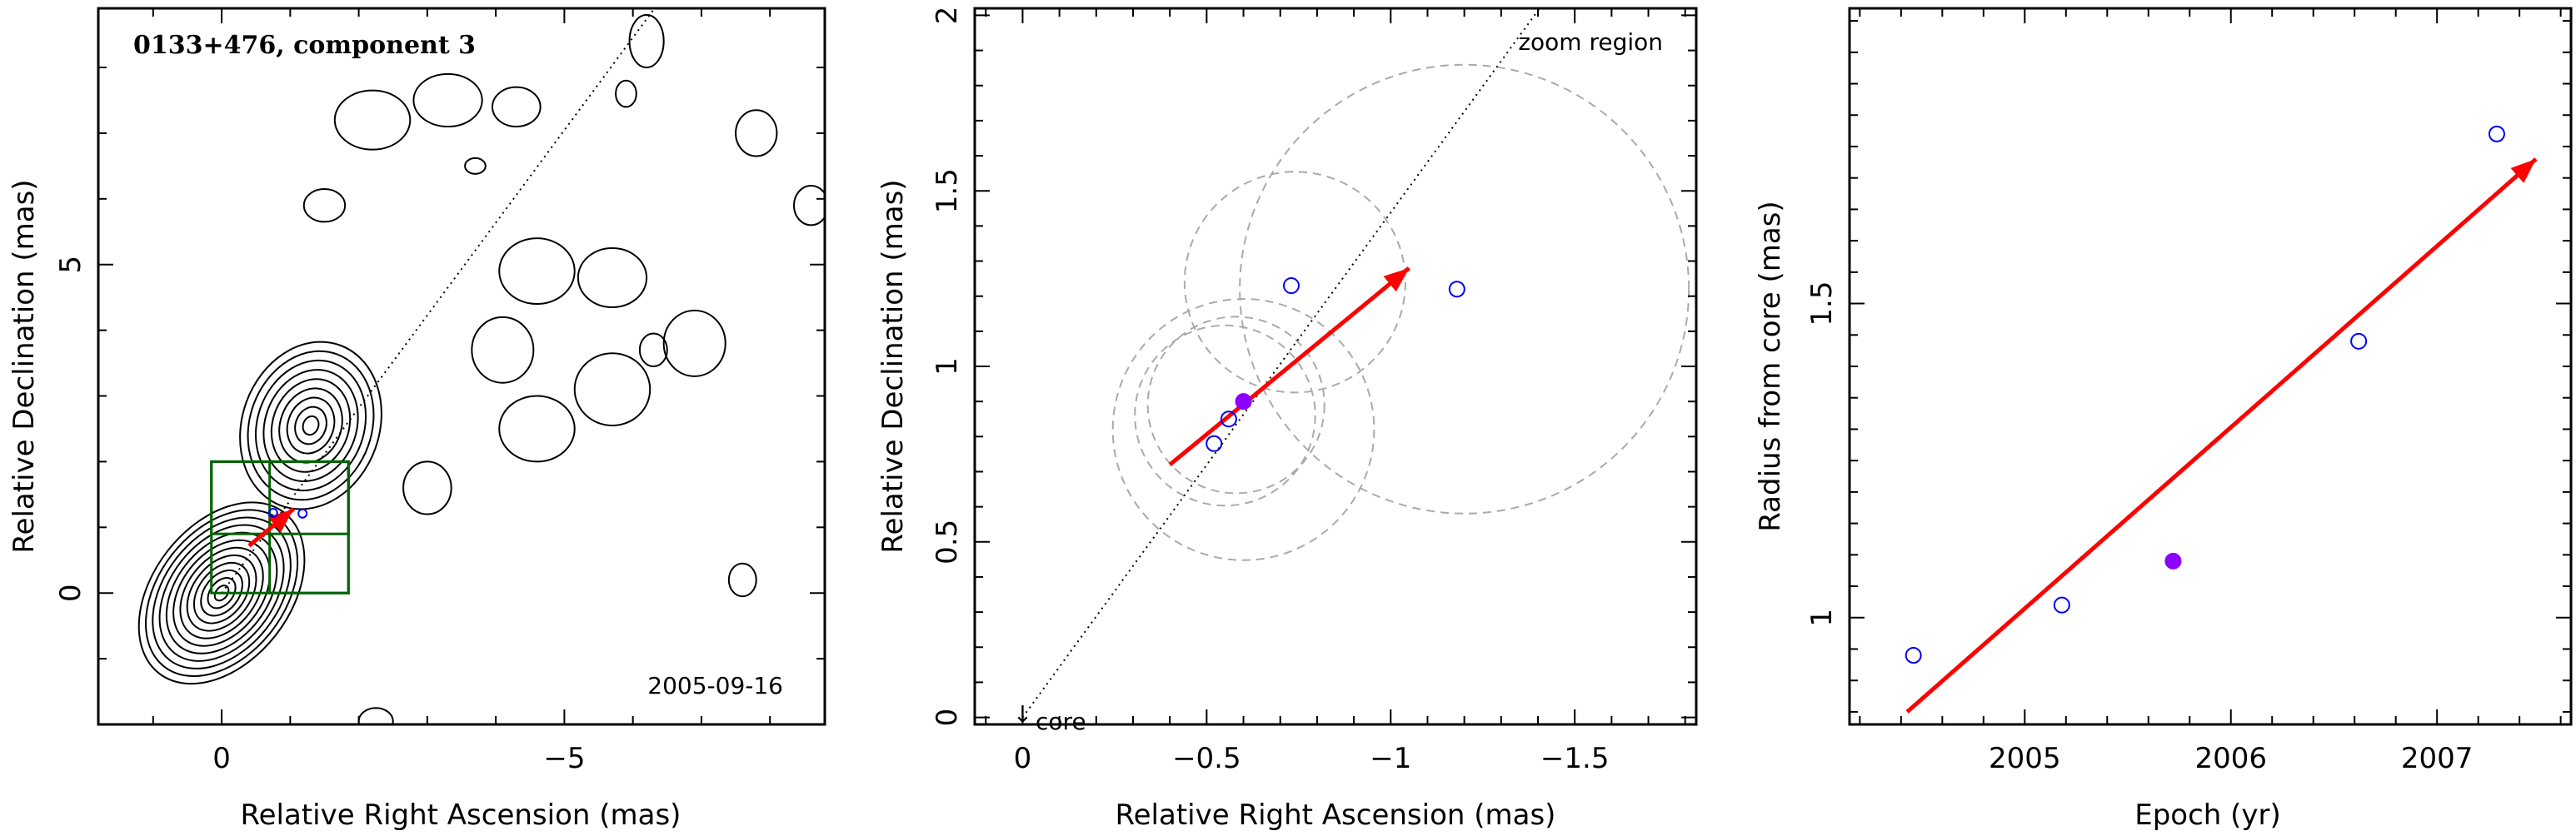  What do you see at coordinates (1770, 366) in the screenshot?
I see `y-axis-label: Radius from core (mas)` at bounding box center [1770, 366].